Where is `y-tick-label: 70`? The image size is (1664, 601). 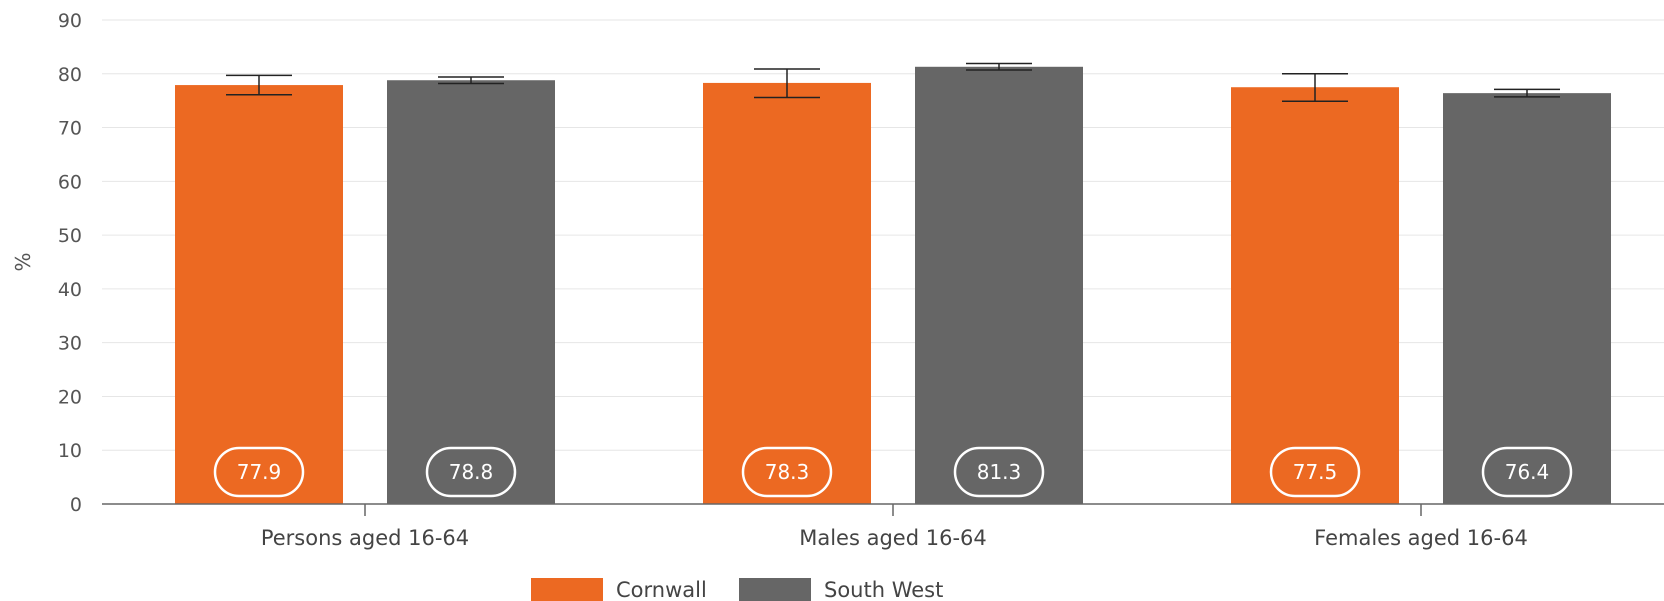 y-tick-label: 70 is located at coordinates (70, 129).